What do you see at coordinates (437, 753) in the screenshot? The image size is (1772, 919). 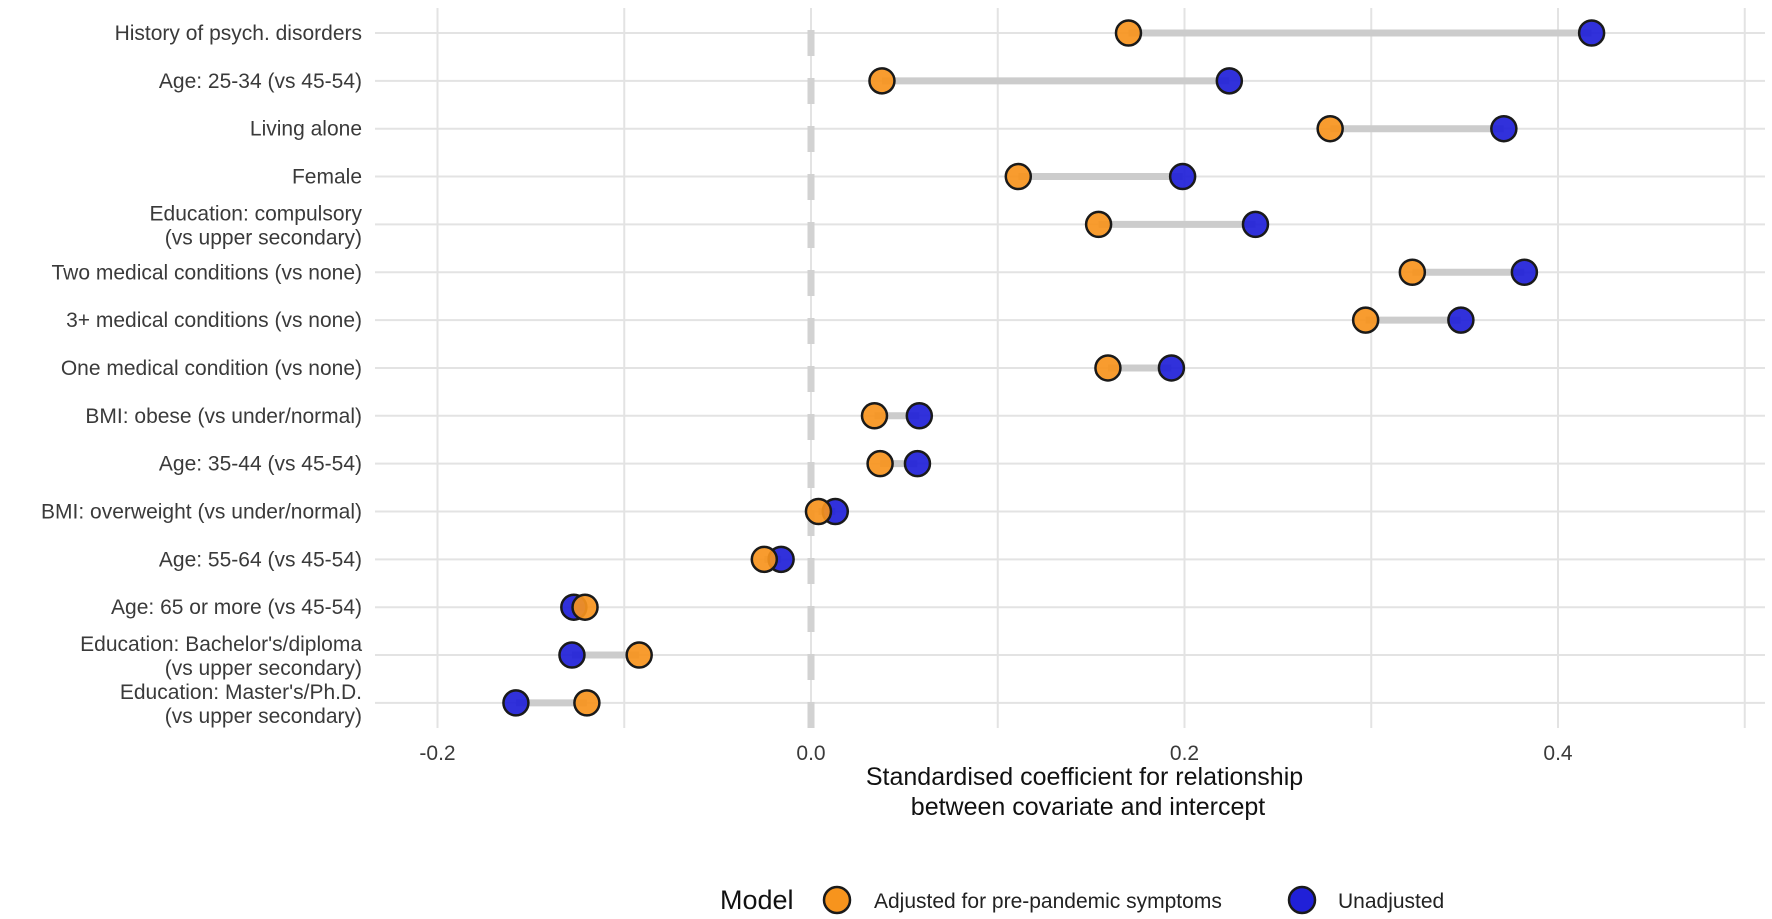 I see `x-tick-label: -0.2` at bounding box center [437, 753].